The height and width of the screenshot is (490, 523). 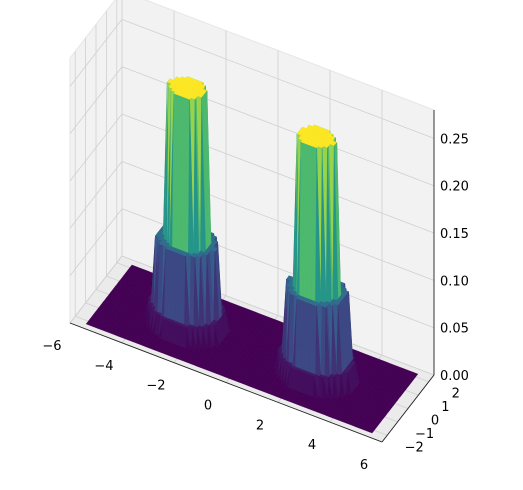 What do you see at coordinates (370, 431) in the screenshot?
I see `surface-face` at bounding box center [370, 431].